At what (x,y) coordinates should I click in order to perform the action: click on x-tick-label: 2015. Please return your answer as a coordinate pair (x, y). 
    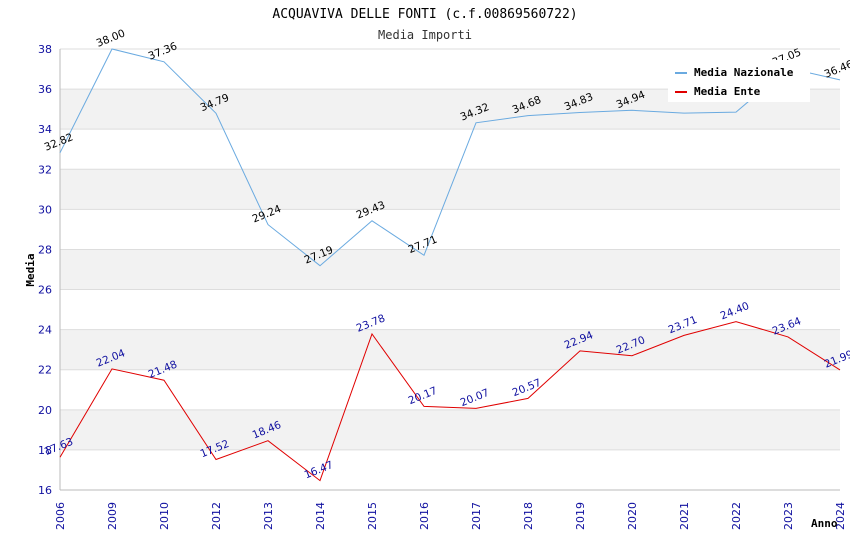
    Looking at the image, I should click on (372, 516).